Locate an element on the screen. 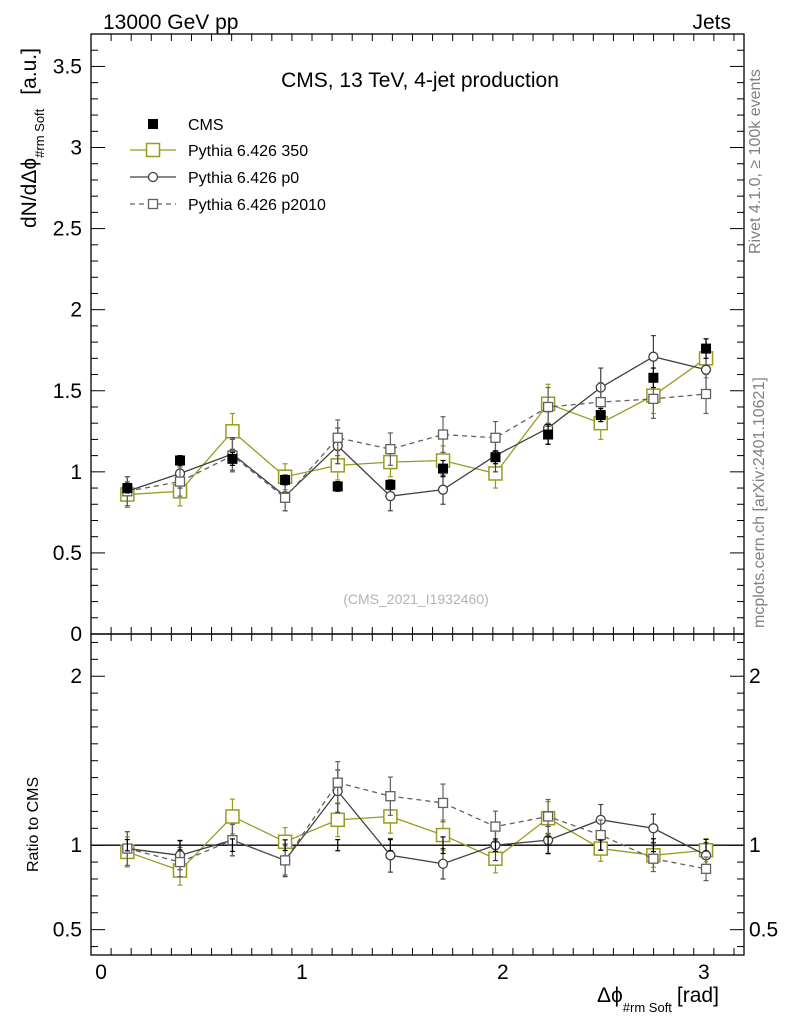 The height and width of the screenshot is (1024, 786). pythia-6-426-p2010-main-series is located at coordinates (417, 442).